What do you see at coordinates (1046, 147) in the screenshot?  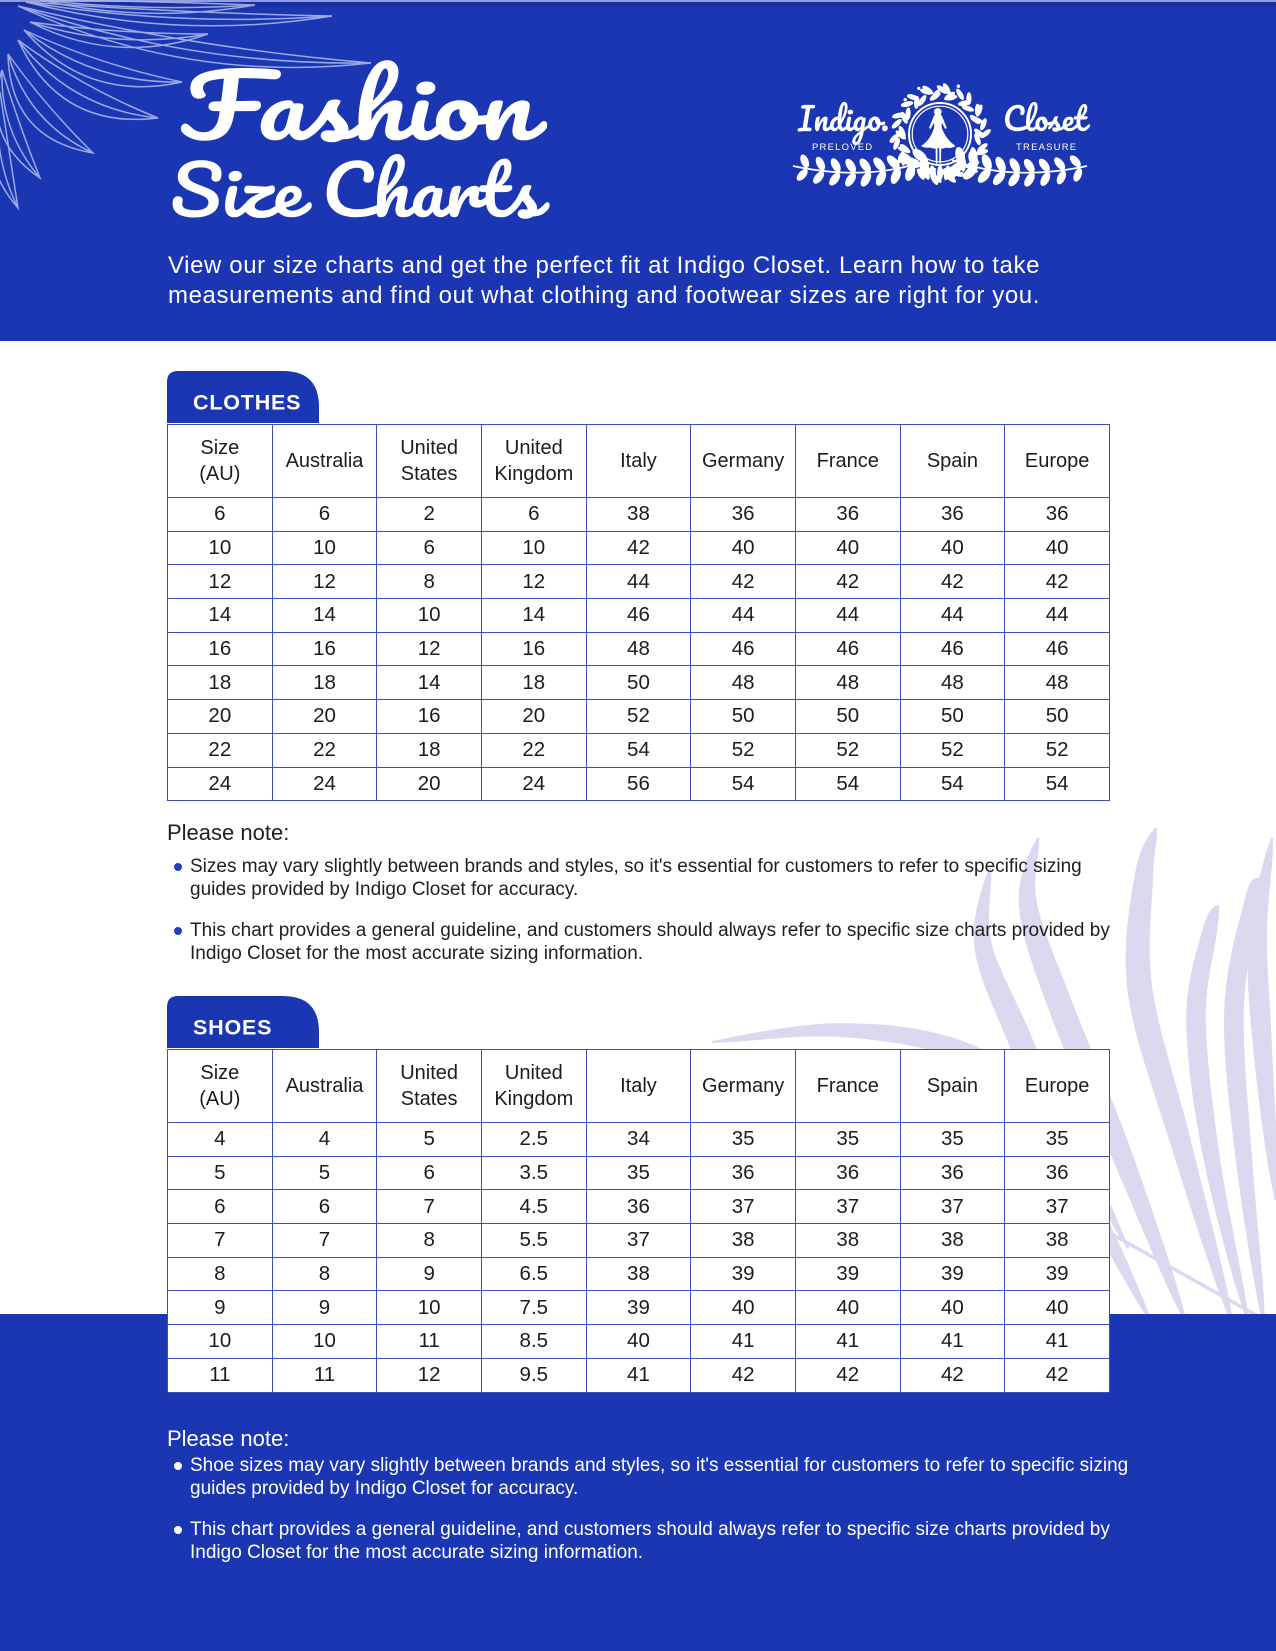 I see `svg-text: TREASURE` at bounding box center [1046, 147].